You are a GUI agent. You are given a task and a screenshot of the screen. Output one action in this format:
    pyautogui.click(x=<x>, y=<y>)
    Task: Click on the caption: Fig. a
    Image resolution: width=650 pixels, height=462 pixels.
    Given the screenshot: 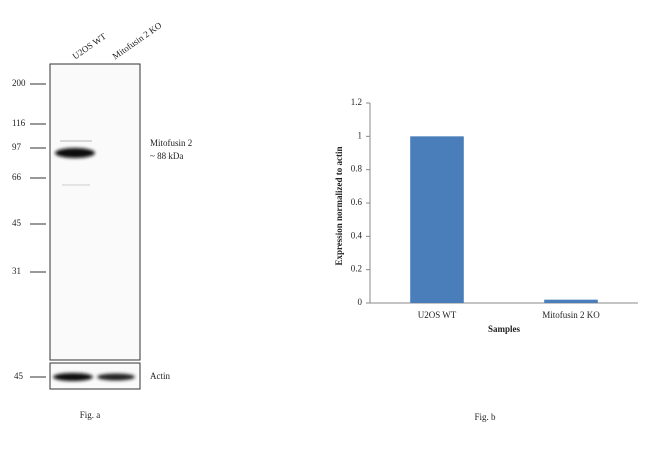 What is the action you would take?
    pyautogui.click(x=90, y=415)
    